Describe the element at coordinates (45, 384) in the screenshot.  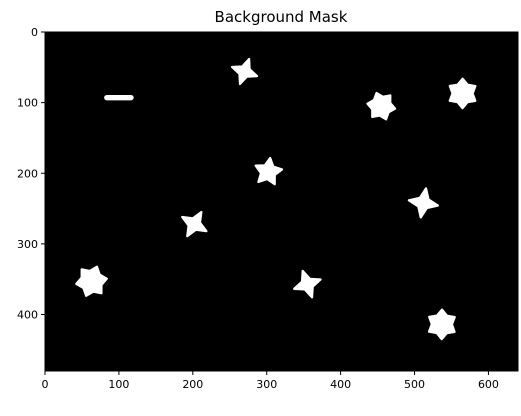
I see `x-tick-label-0: 0` at that location.